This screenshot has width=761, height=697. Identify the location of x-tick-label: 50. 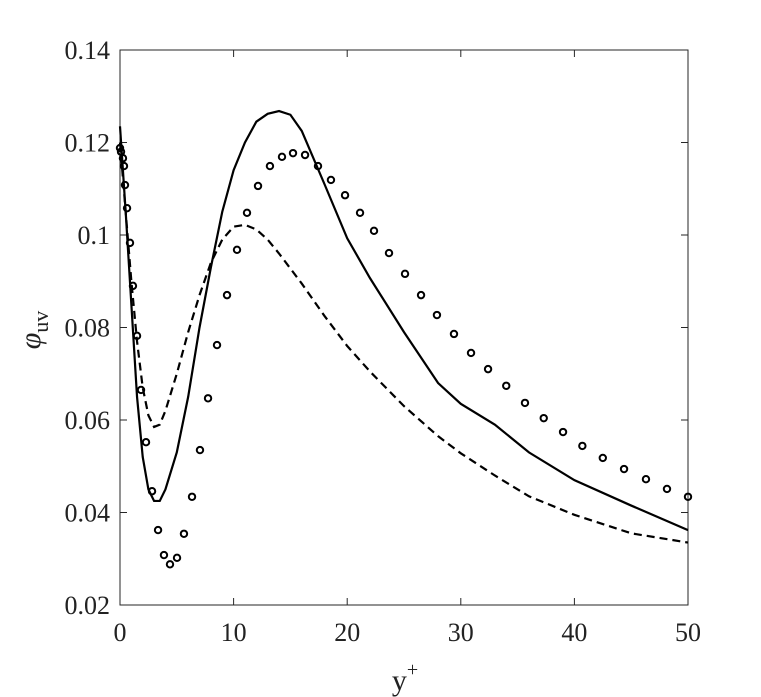
(688, 632).